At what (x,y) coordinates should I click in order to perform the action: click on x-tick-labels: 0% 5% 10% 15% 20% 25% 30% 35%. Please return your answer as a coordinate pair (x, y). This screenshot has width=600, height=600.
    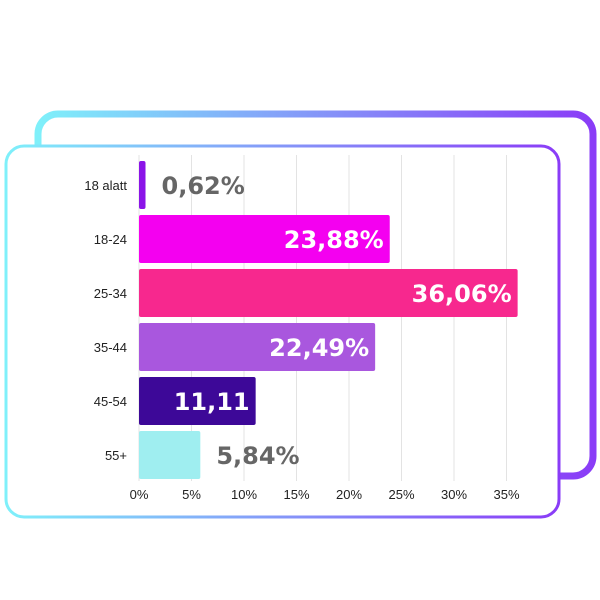
    Looking at the image, I should click on (325, 494).